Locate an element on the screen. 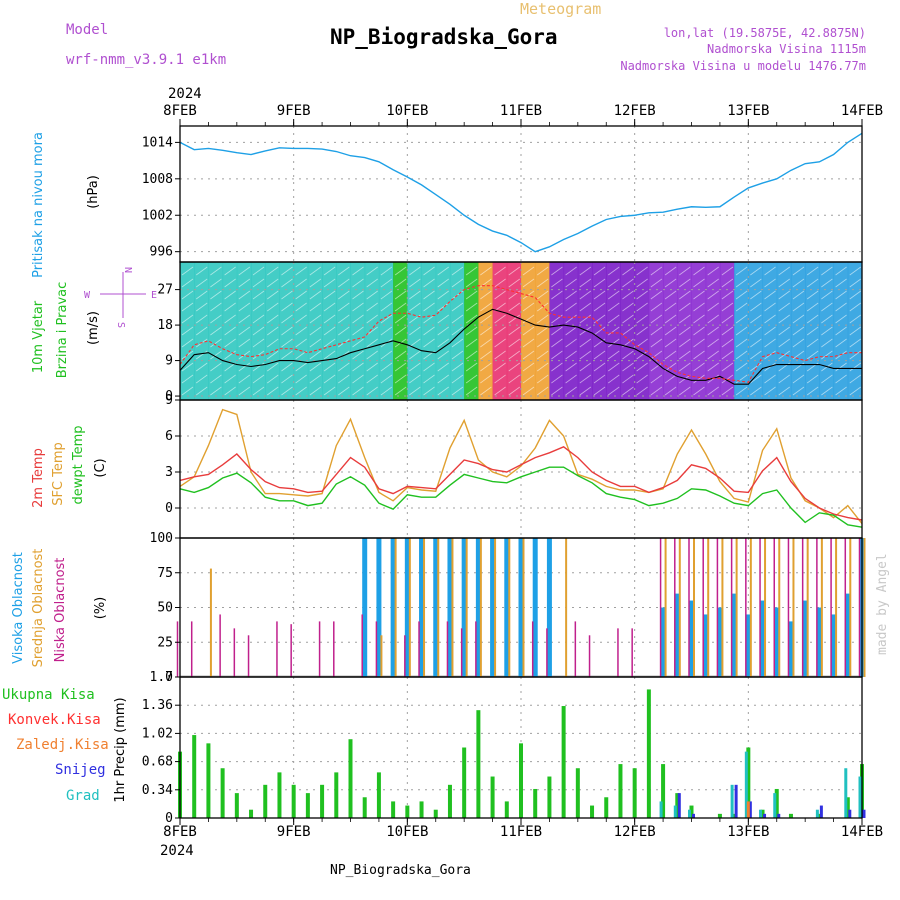 This screenshot has width=900, height=900. compass-n: N is located at coordinates (127, 270).